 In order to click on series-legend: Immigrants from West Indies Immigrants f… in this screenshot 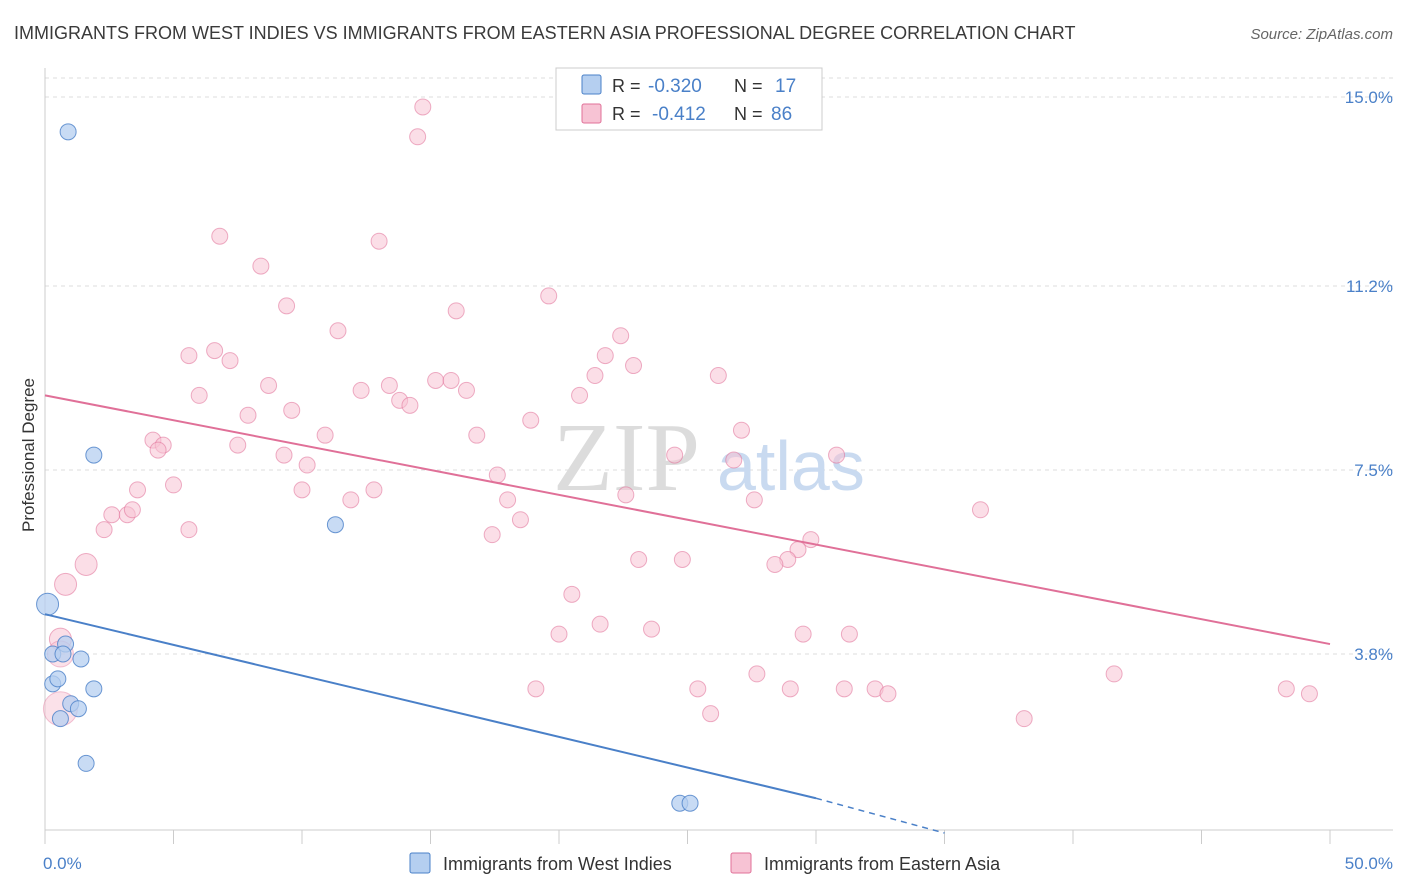, I will do `click(705, 863)`.